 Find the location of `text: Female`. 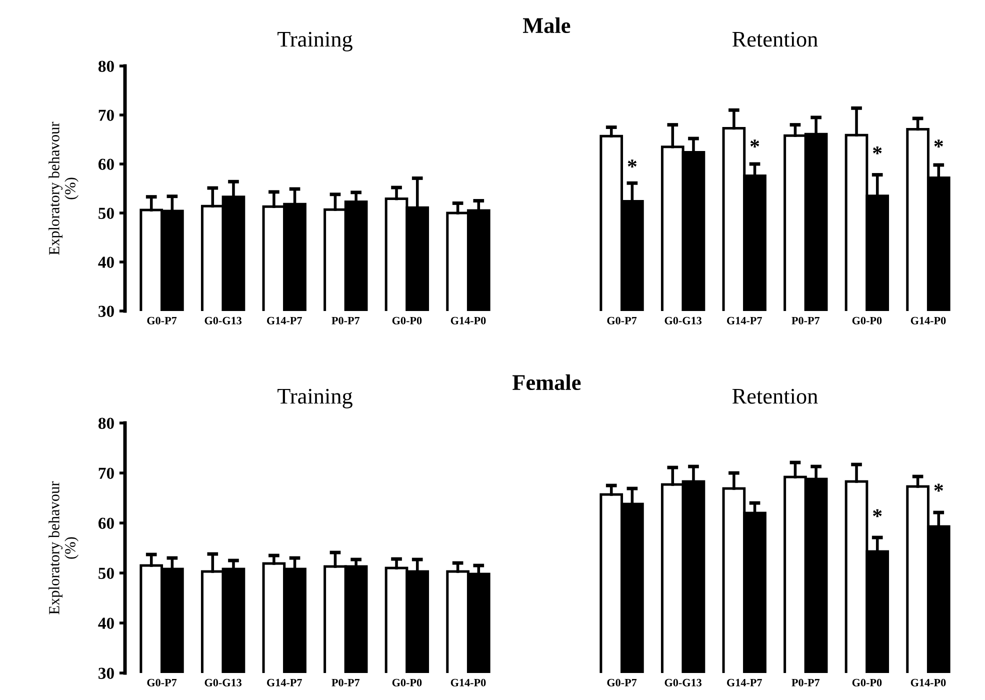

text: Female is located at coordinates (546, 382).